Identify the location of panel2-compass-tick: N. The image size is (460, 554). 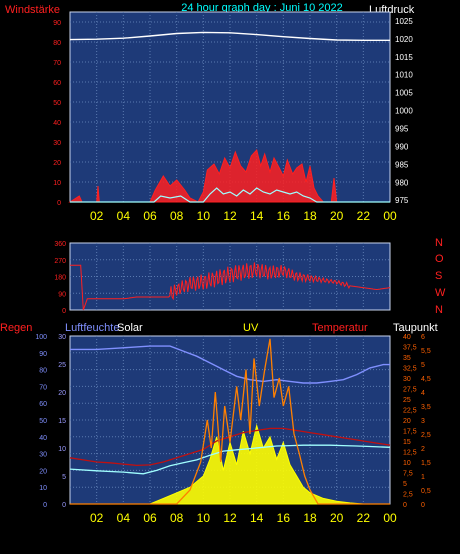
(439, 243).